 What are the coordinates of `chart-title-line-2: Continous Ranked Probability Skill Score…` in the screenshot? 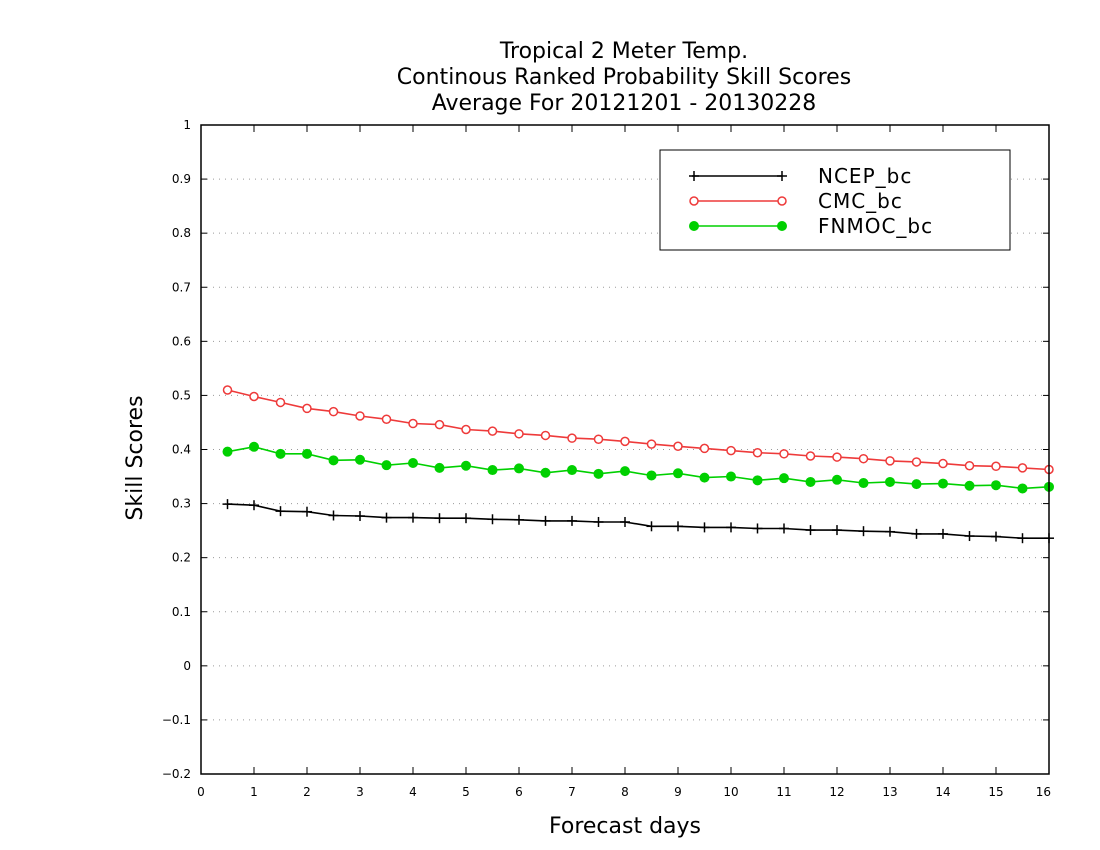 It's located at (624, 77).